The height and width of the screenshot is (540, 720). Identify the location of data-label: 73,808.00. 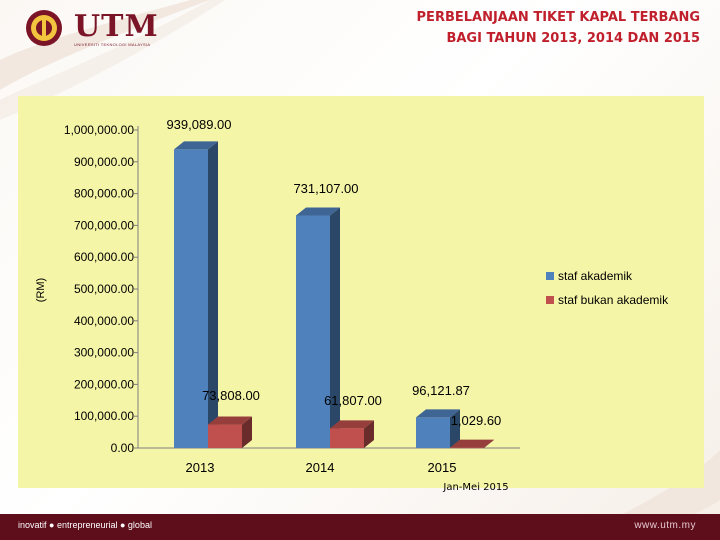
(231, 395).